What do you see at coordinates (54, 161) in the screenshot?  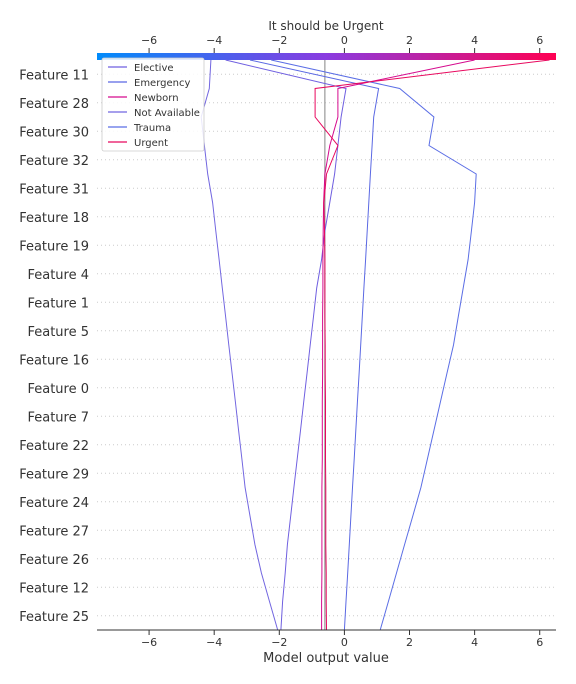 I see `feature-label: Feature 32` at bounding box center [54, 161].